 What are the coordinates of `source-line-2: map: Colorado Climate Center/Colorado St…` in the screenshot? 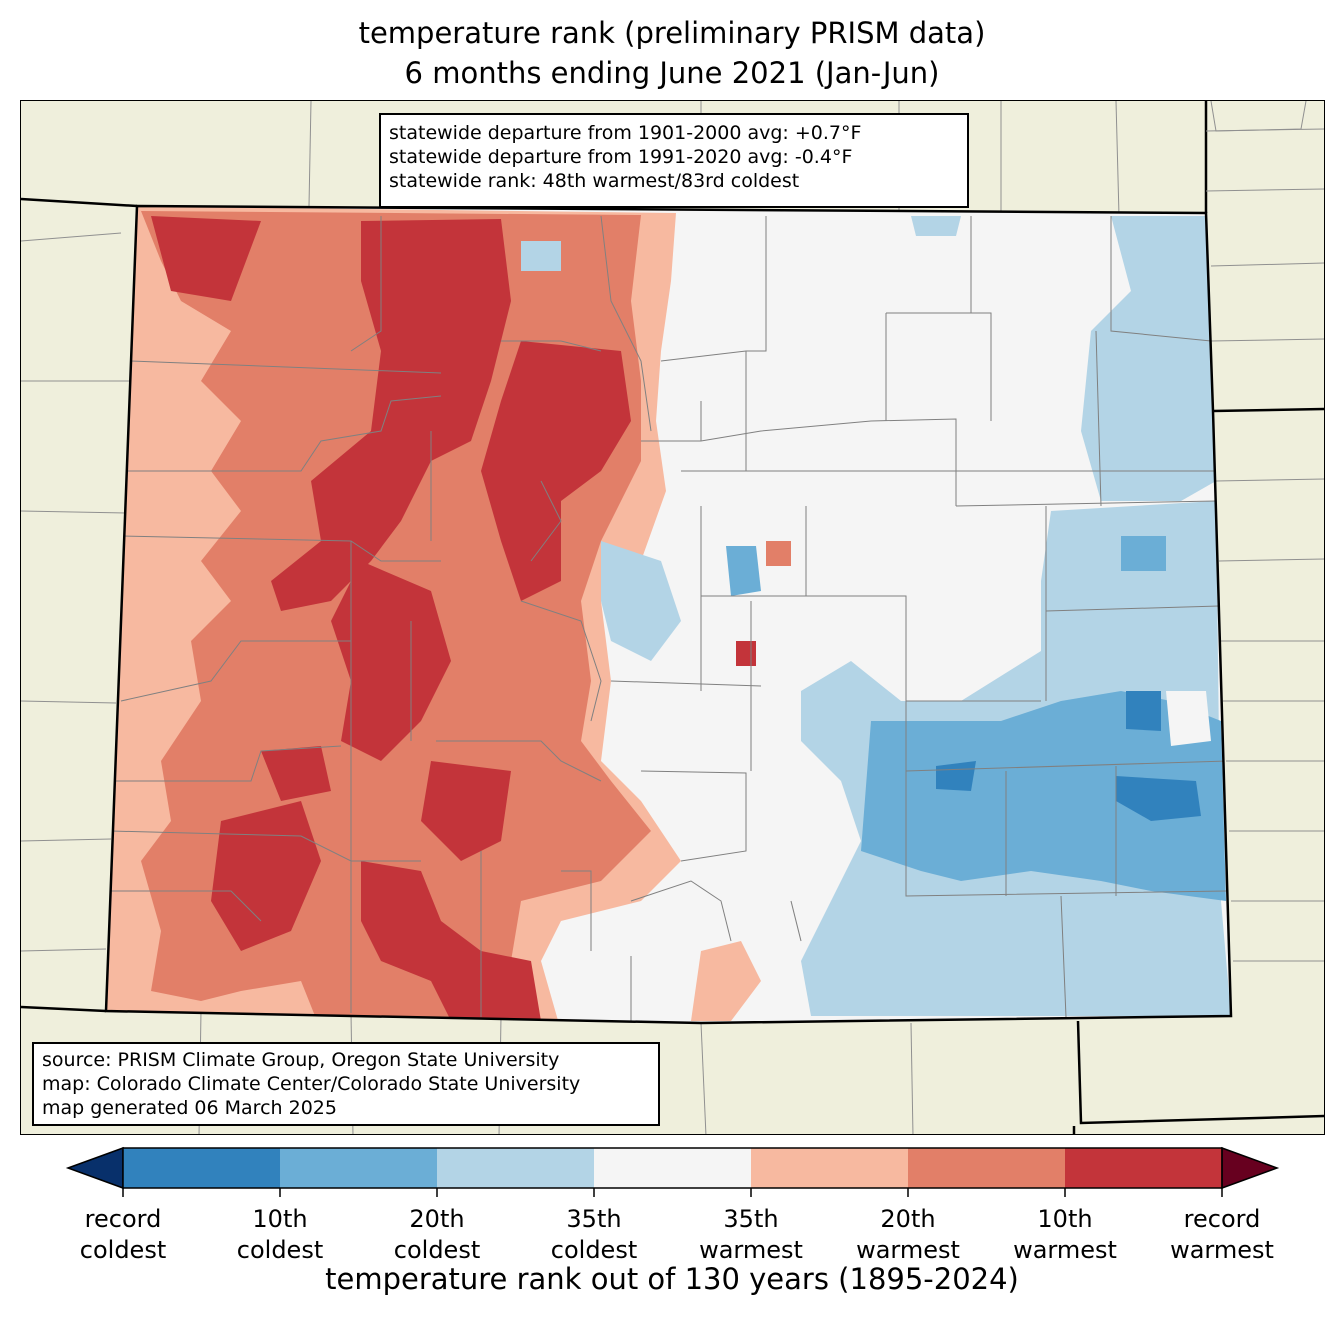 It's located at (311, 1084).